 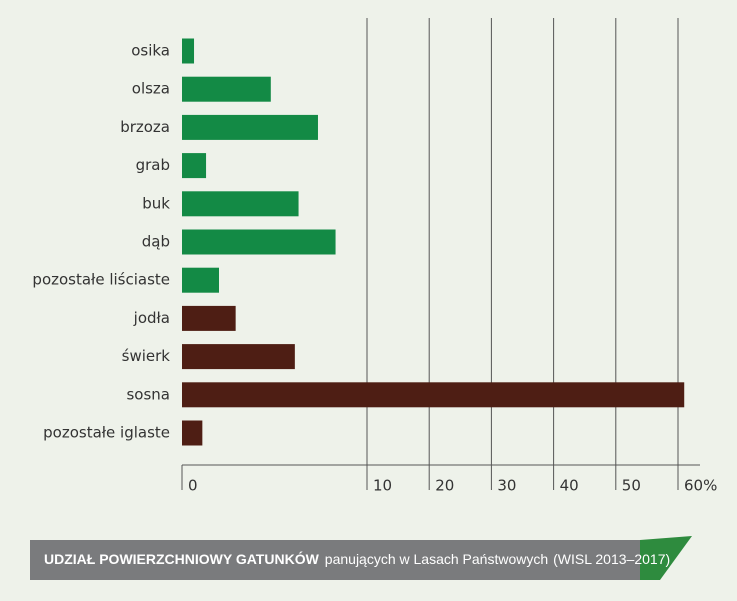 I want to click on x-tick-label: 20, so click(x=444, y=486).